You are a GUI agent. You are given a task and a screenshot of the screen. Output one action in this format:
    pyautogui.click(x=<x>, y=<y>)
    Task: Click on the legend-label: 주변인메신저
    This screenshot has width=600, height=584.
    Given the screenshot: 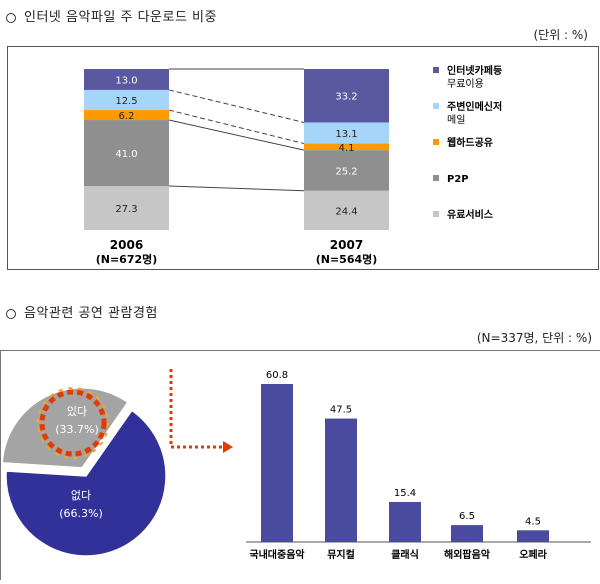 What is the action you would take?
    pyautogui.click(x=474, y=106)
    